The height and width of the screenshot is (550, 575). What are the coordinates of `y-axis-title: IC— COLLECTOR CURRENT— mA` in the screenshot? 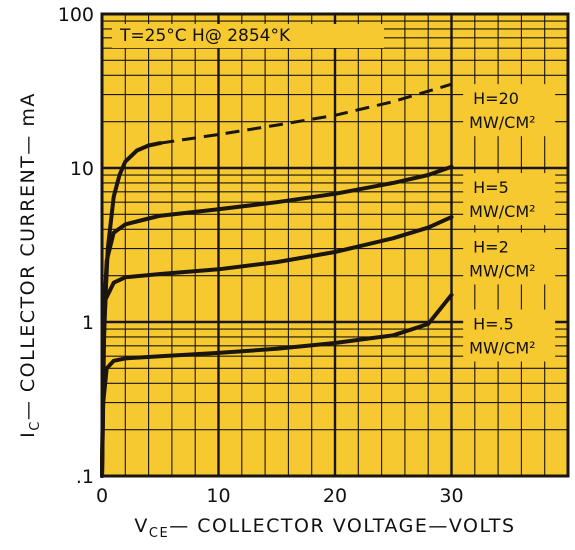 It's located at (30, 265).